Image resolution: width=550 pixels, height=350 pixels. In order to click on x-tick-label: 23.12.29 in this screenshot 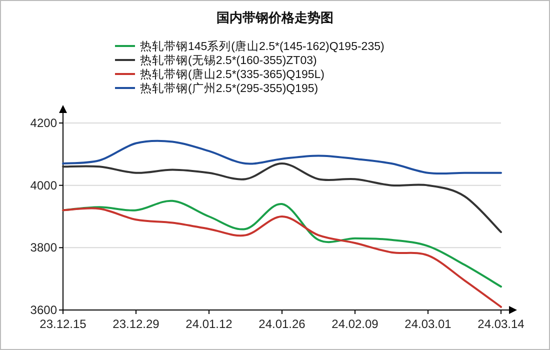, I will do `click(136, 324)`.